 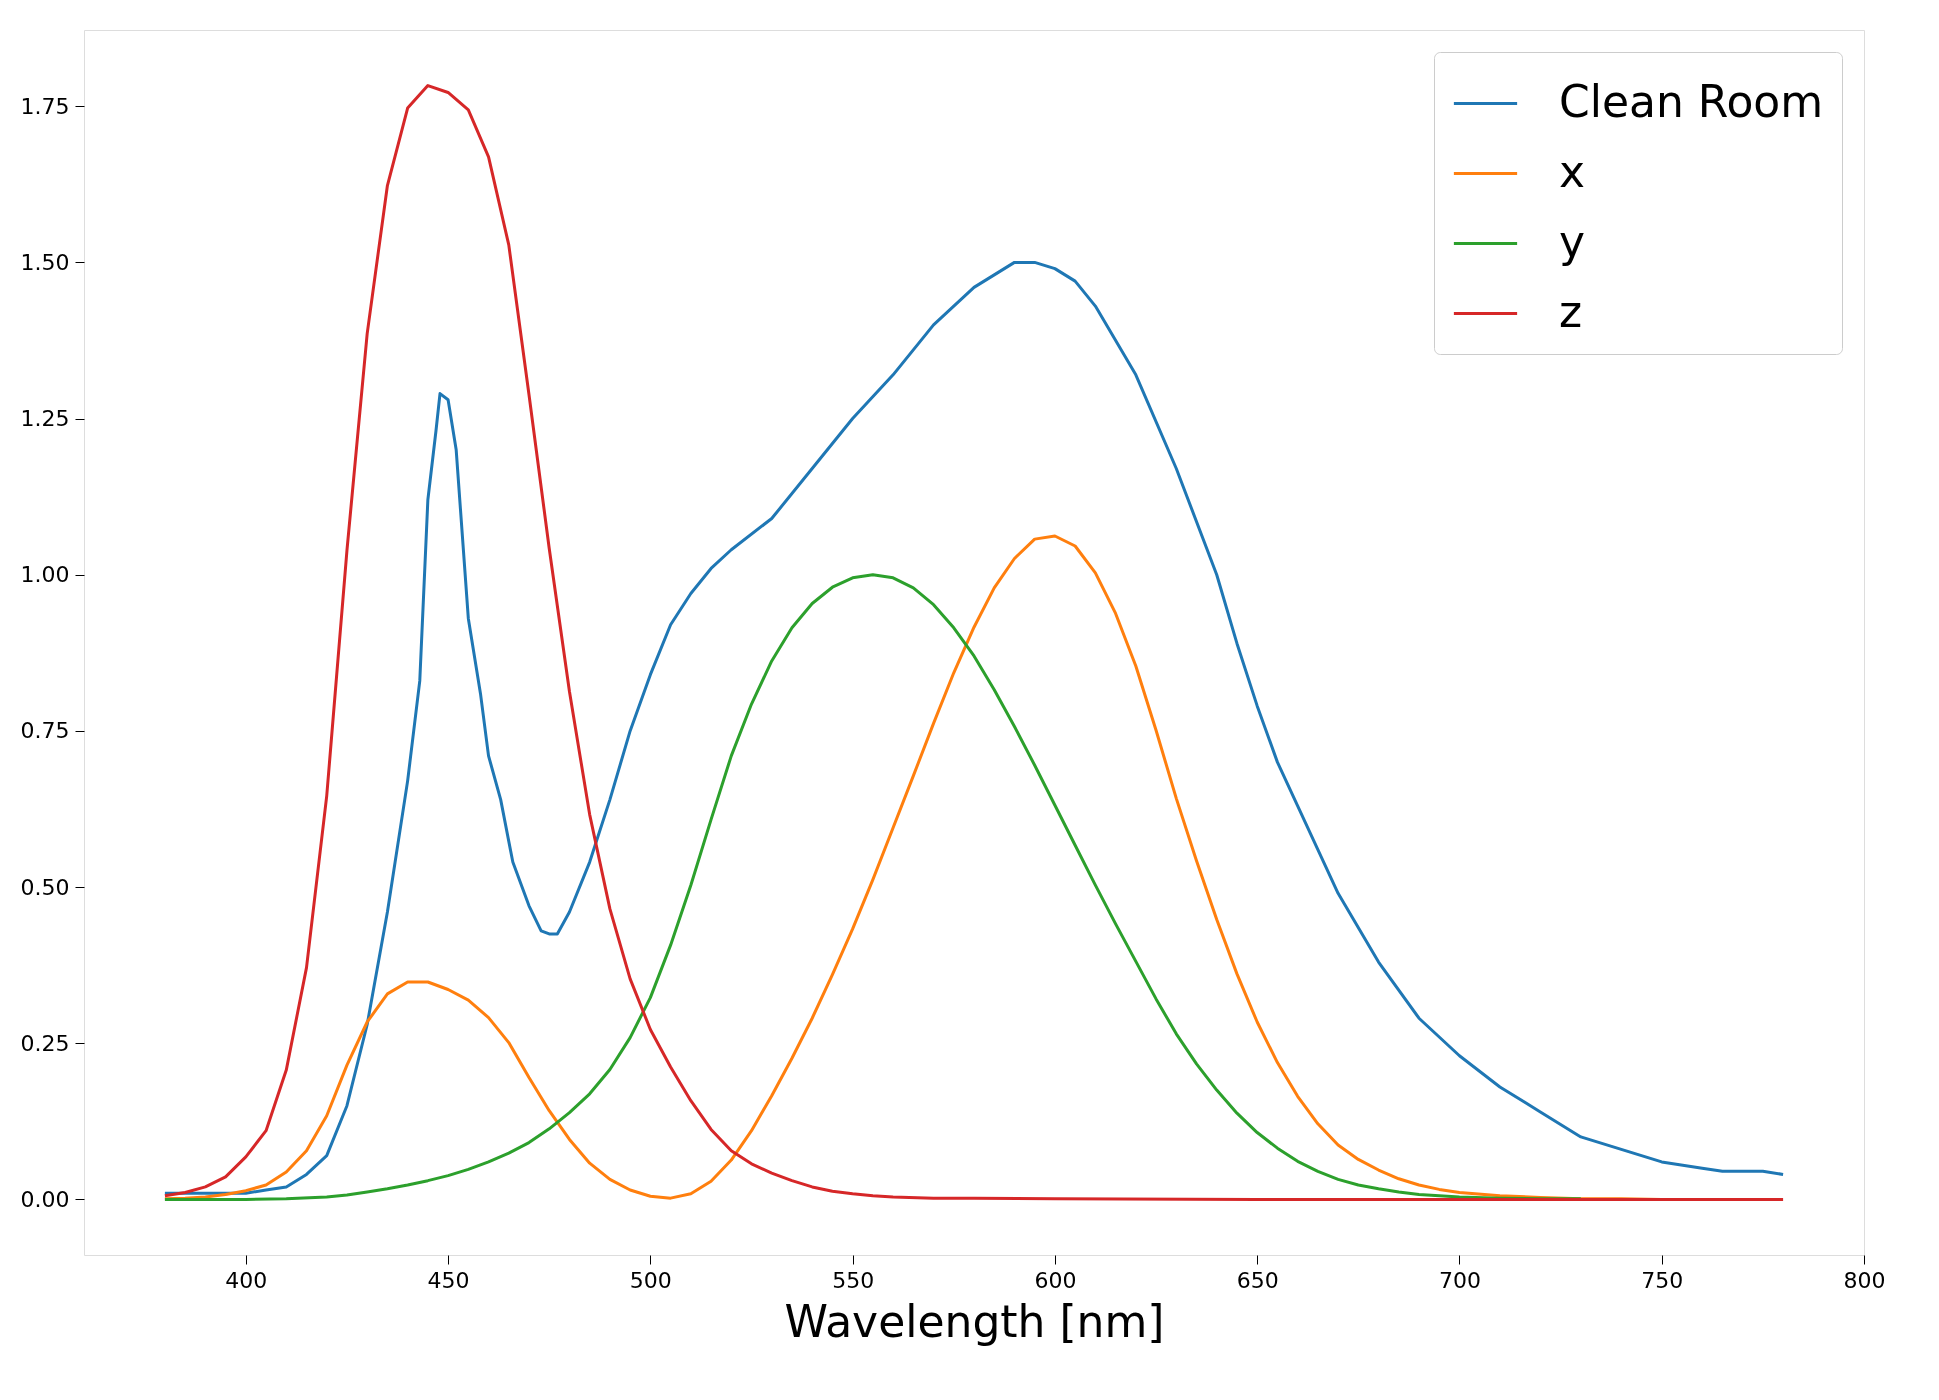 What do you see at coordinates (45, 731) in the screenshot?
I see `y-tick-label: 0.75` at bounding box center [45, 731].